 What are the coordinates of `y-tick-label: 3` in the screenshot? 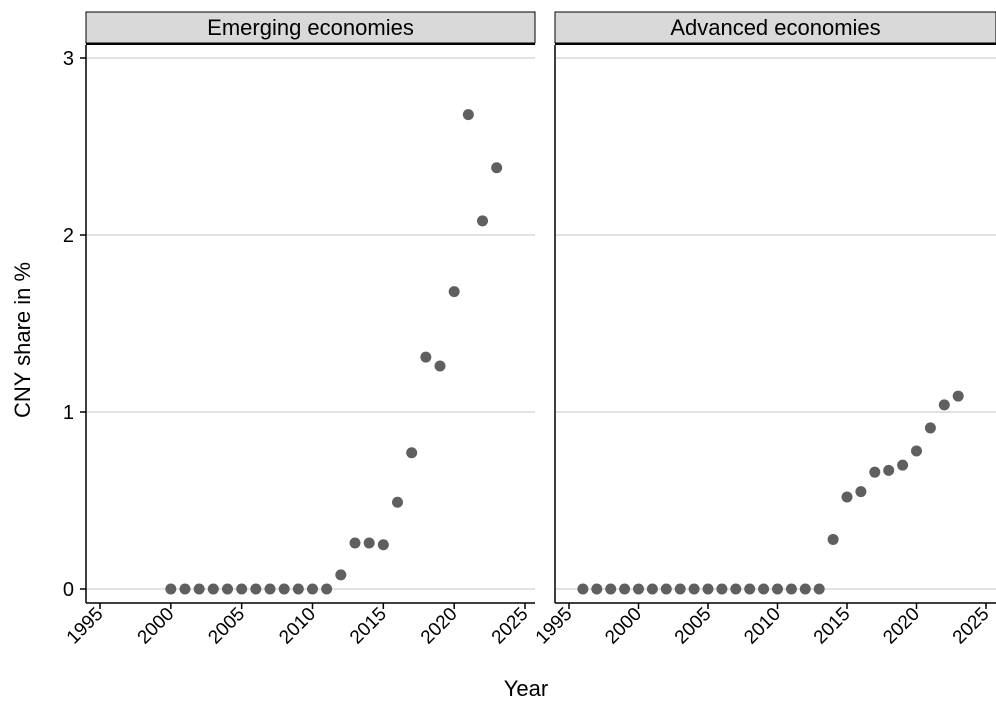 It's located at (68, 59).